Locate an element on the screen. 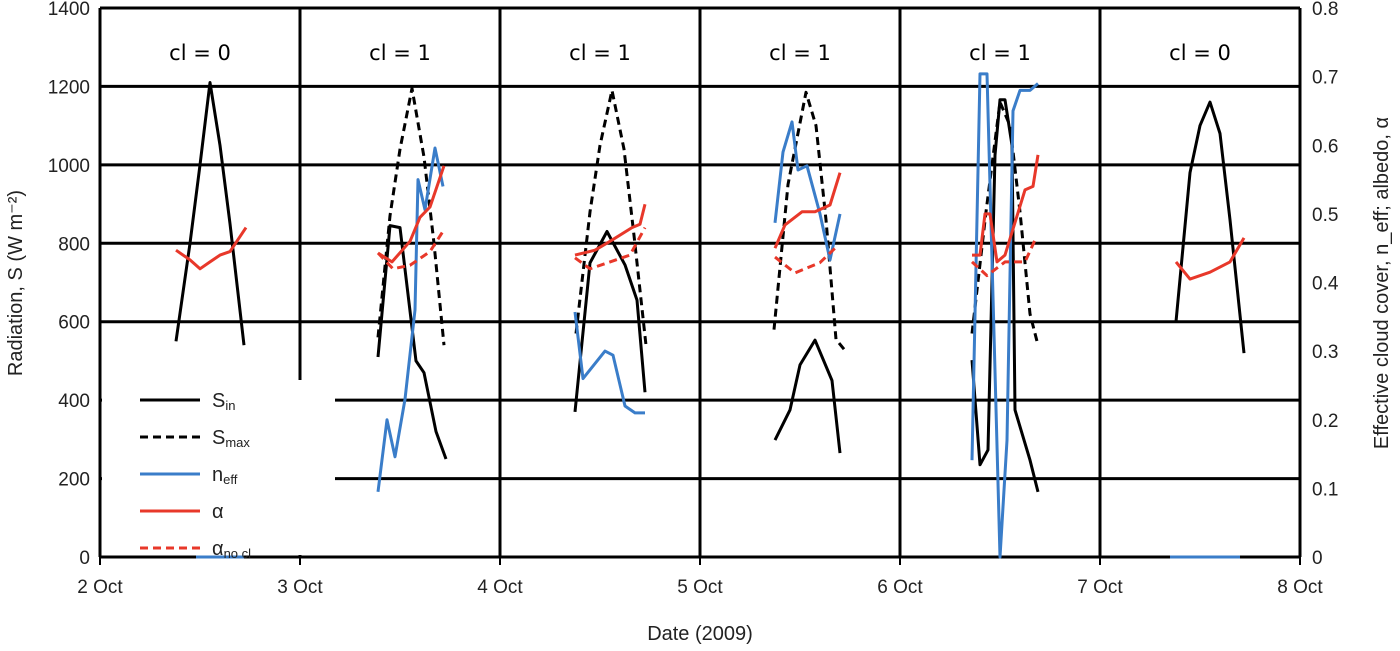 The width and height of the screenshot is (1400, 651). y-tick-label: 800 is located at coordinates (74, 244).